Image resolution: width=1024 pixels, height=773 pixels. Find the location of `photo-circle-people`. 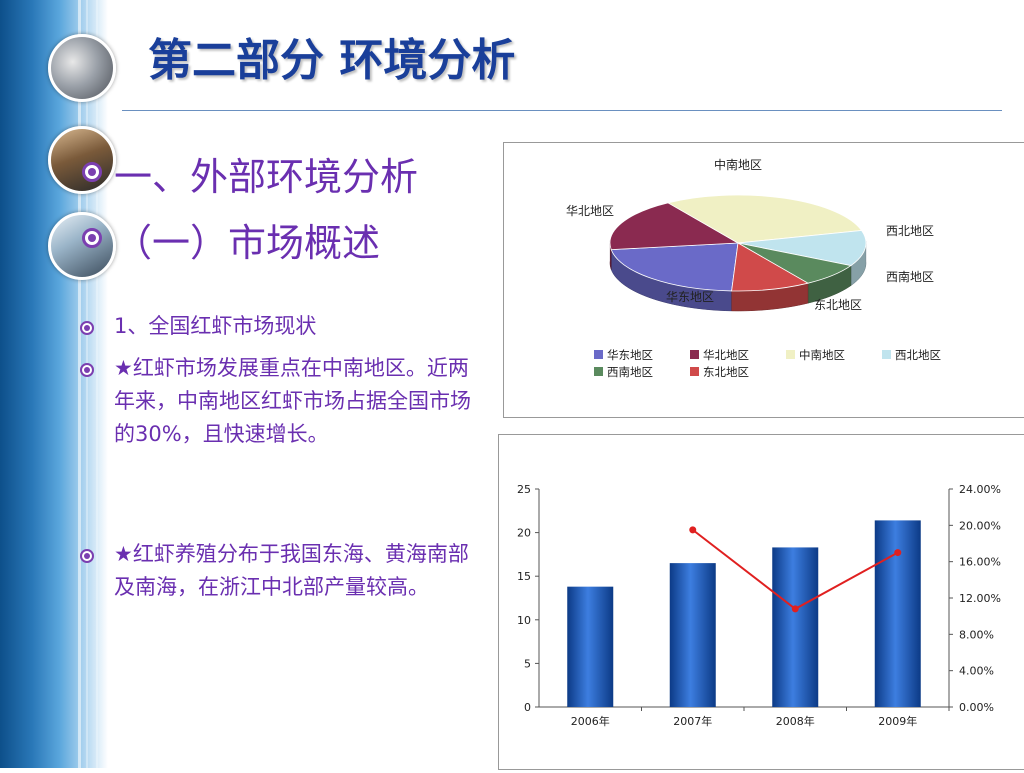

photo-circle-people is located at coordinates (82, 246).